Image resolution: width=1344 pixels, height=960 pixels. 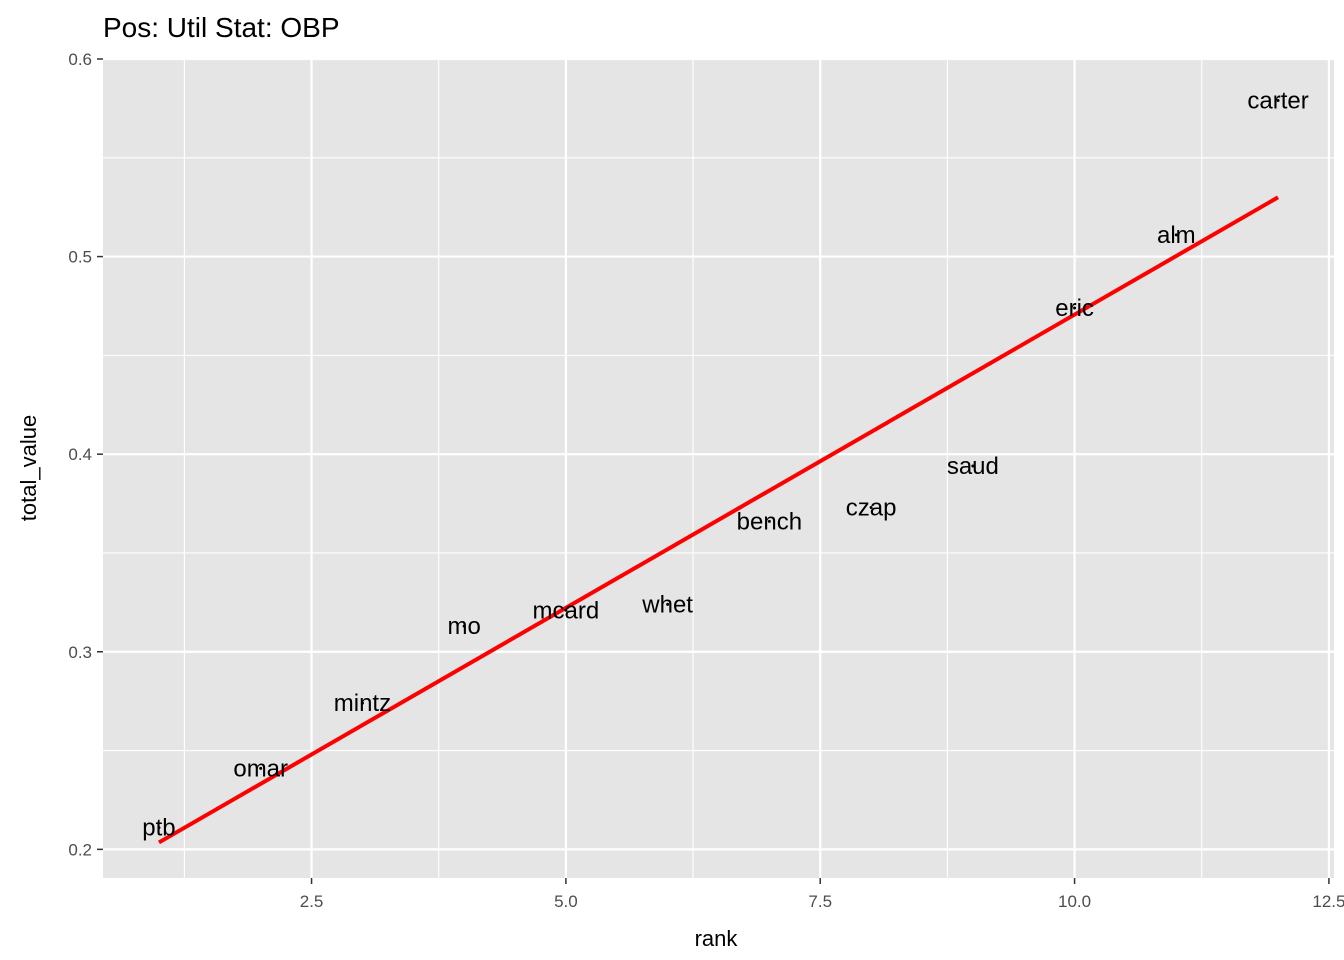 I want to click on point-label: whet, so click(x=667, y=604).